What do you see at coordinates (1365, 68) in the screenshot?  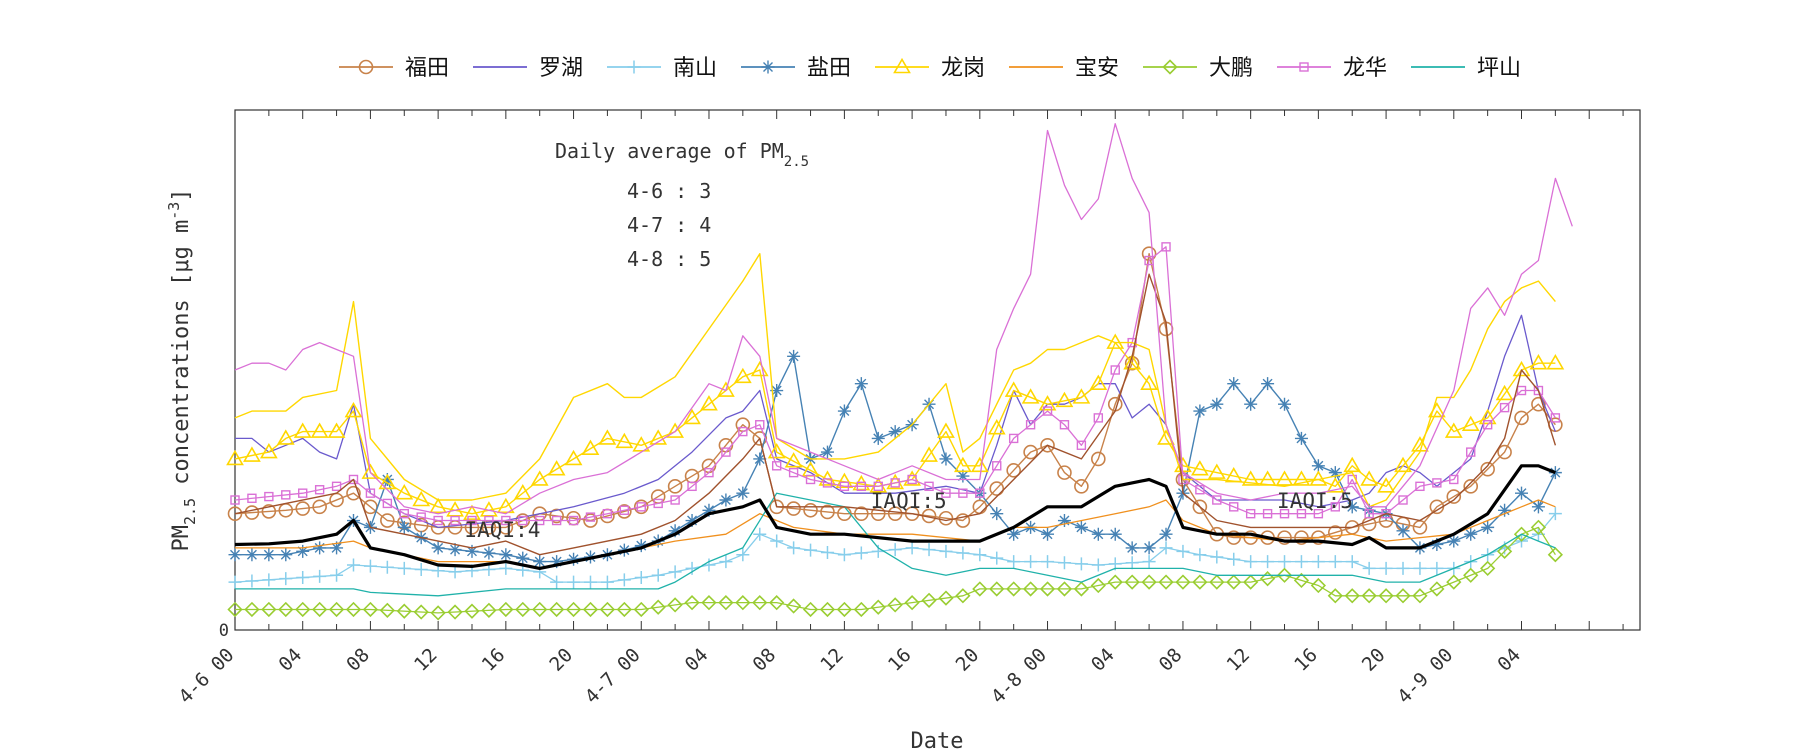 I see `legend-label: 龙华` at bounding box center [1365, 68].